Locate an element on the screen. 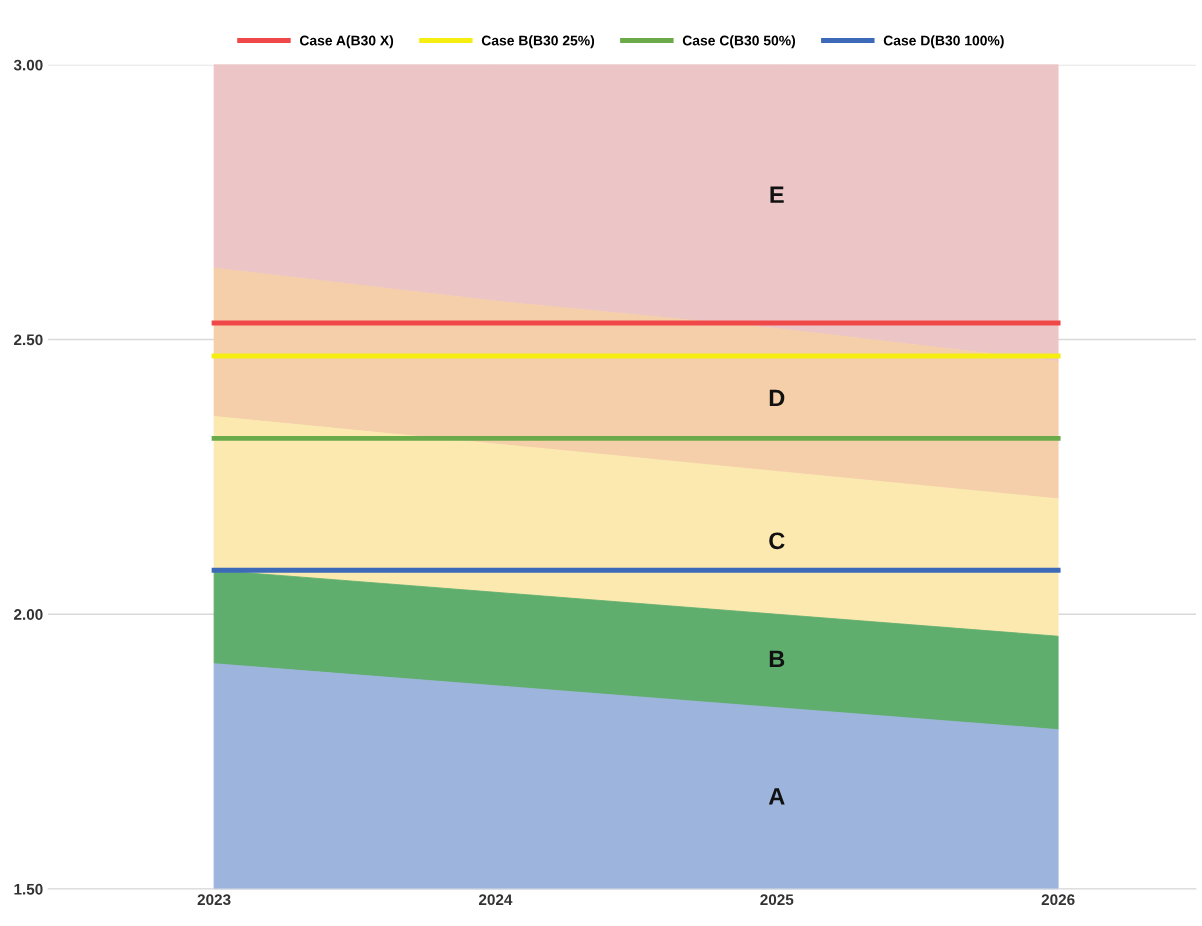  legend-label: Case D(B30 100%) is located at coordinates (943, 42).